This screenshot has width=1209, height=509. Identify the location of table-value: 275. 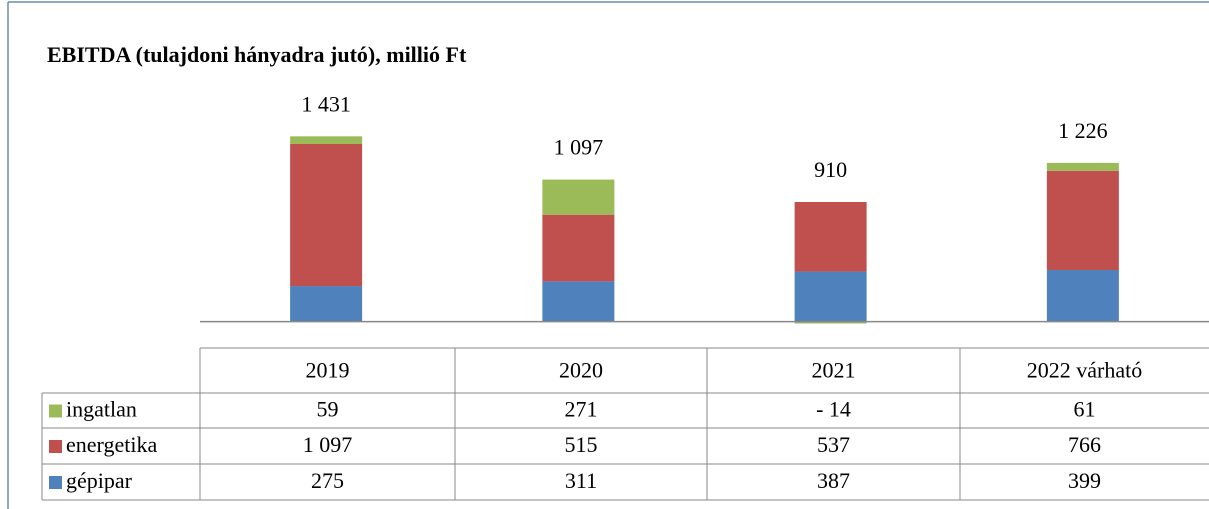
(327, 480).